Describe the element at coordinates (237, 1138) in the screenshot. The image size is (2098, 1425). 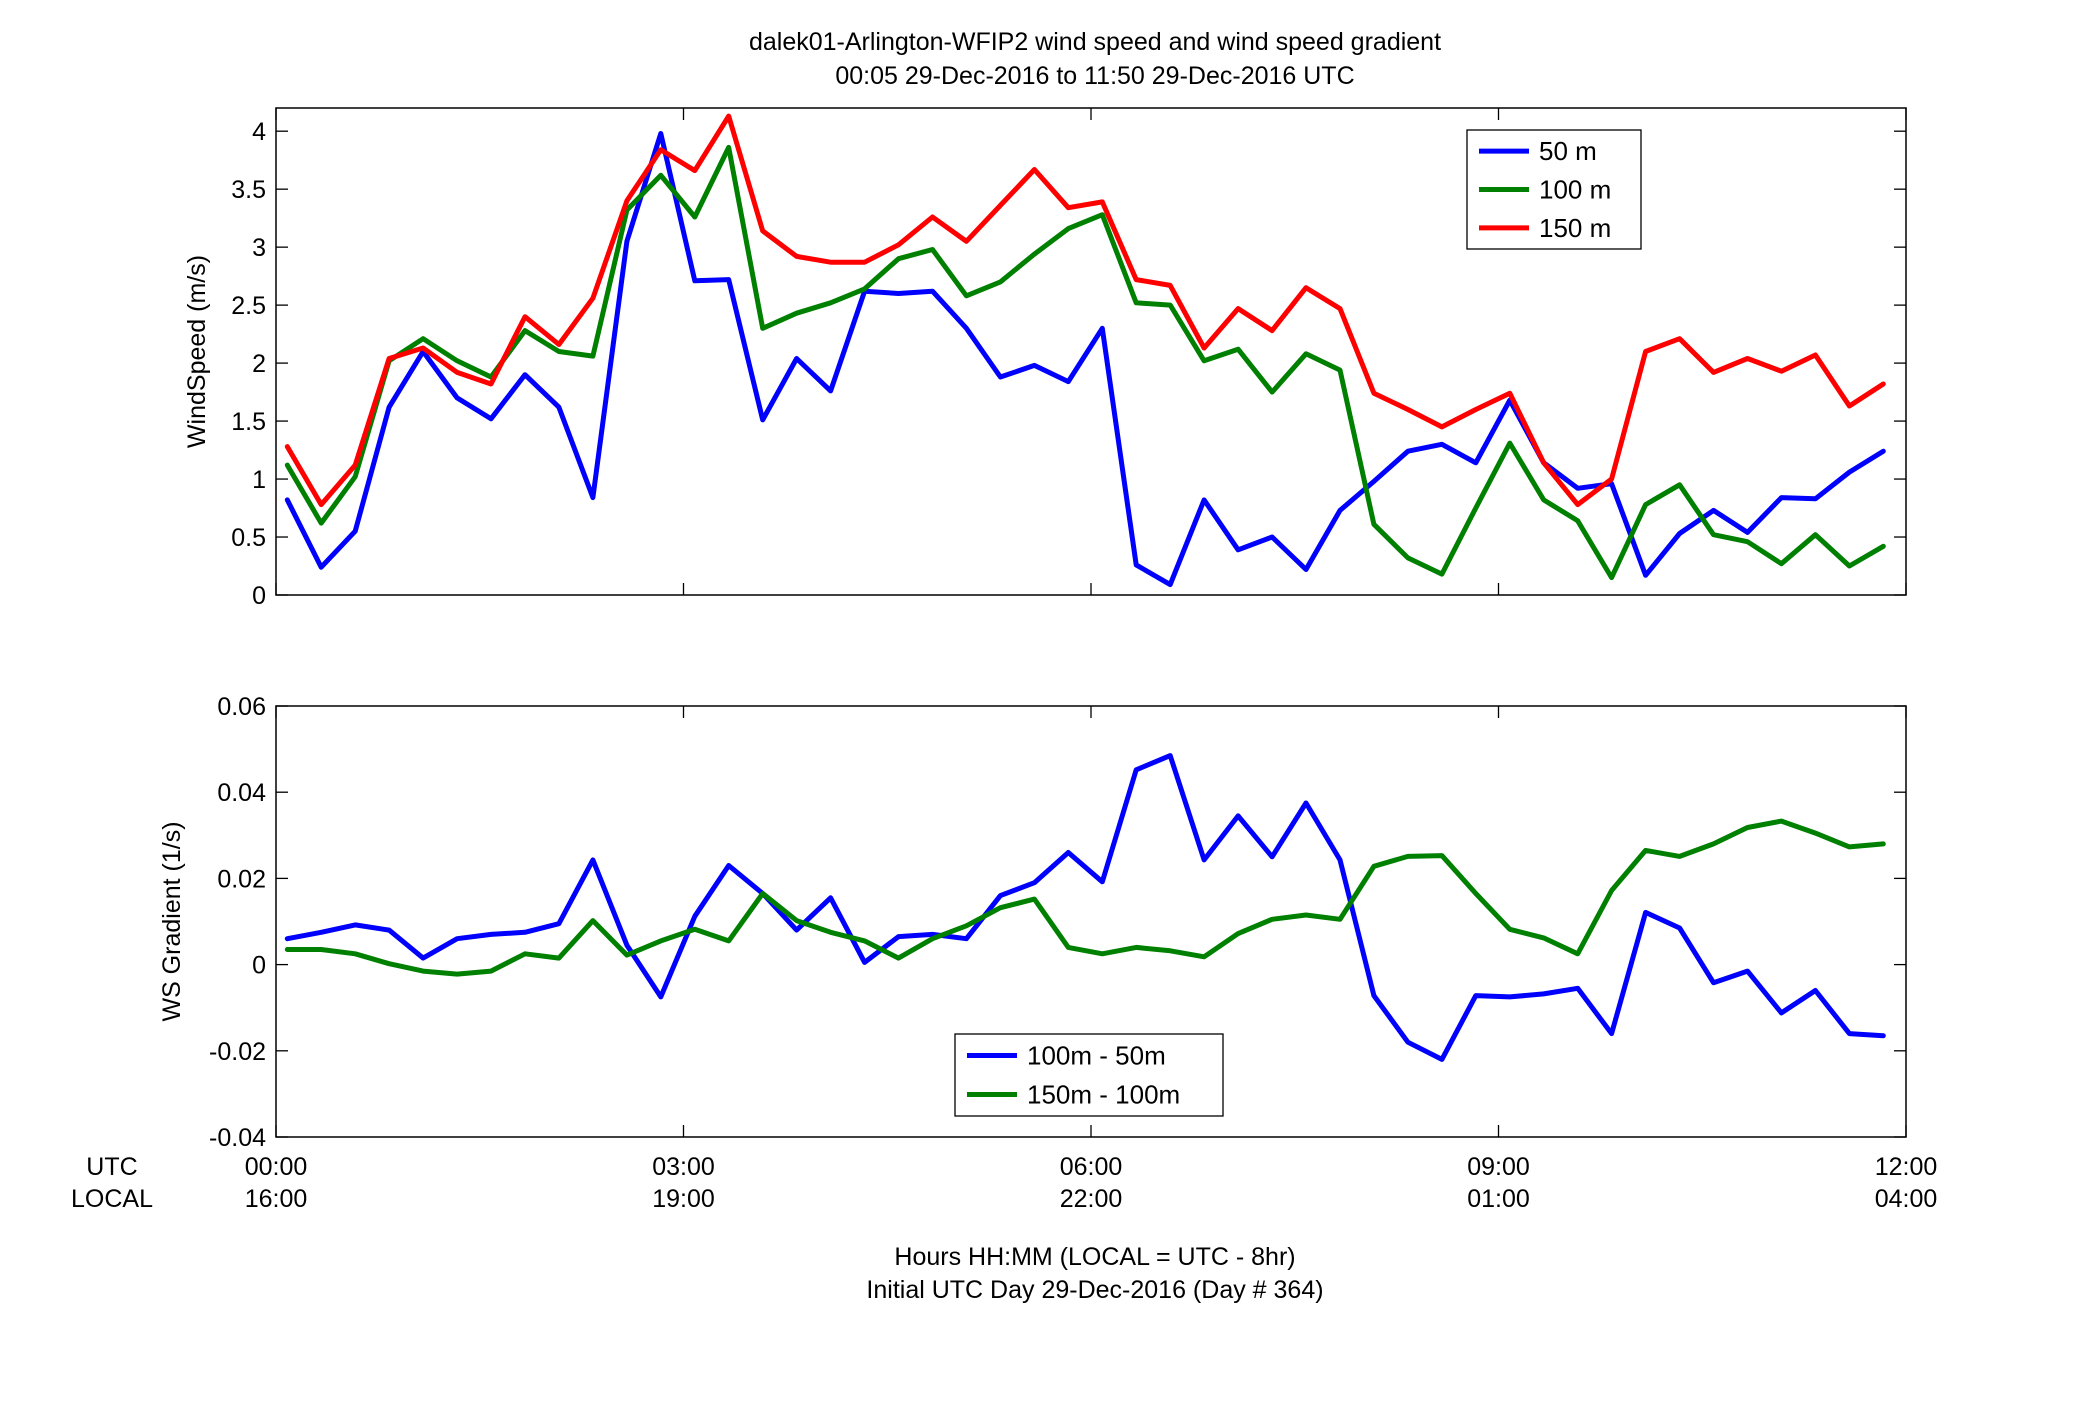
I see `y-tick-label: -0.04` at that location.